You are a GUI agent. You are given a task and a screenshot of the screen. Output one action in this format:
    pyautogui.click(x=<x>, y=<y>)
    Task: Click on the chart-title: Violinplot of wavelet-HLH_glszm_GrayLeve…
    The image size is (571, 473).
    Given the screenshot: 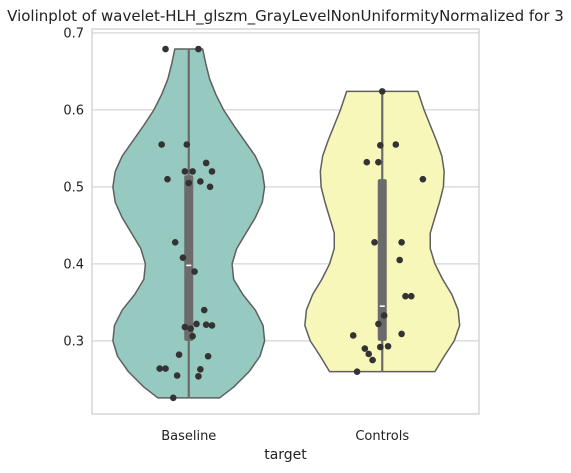 What is the action you would take?
    pyautogui.click(x=285, y=16)
    